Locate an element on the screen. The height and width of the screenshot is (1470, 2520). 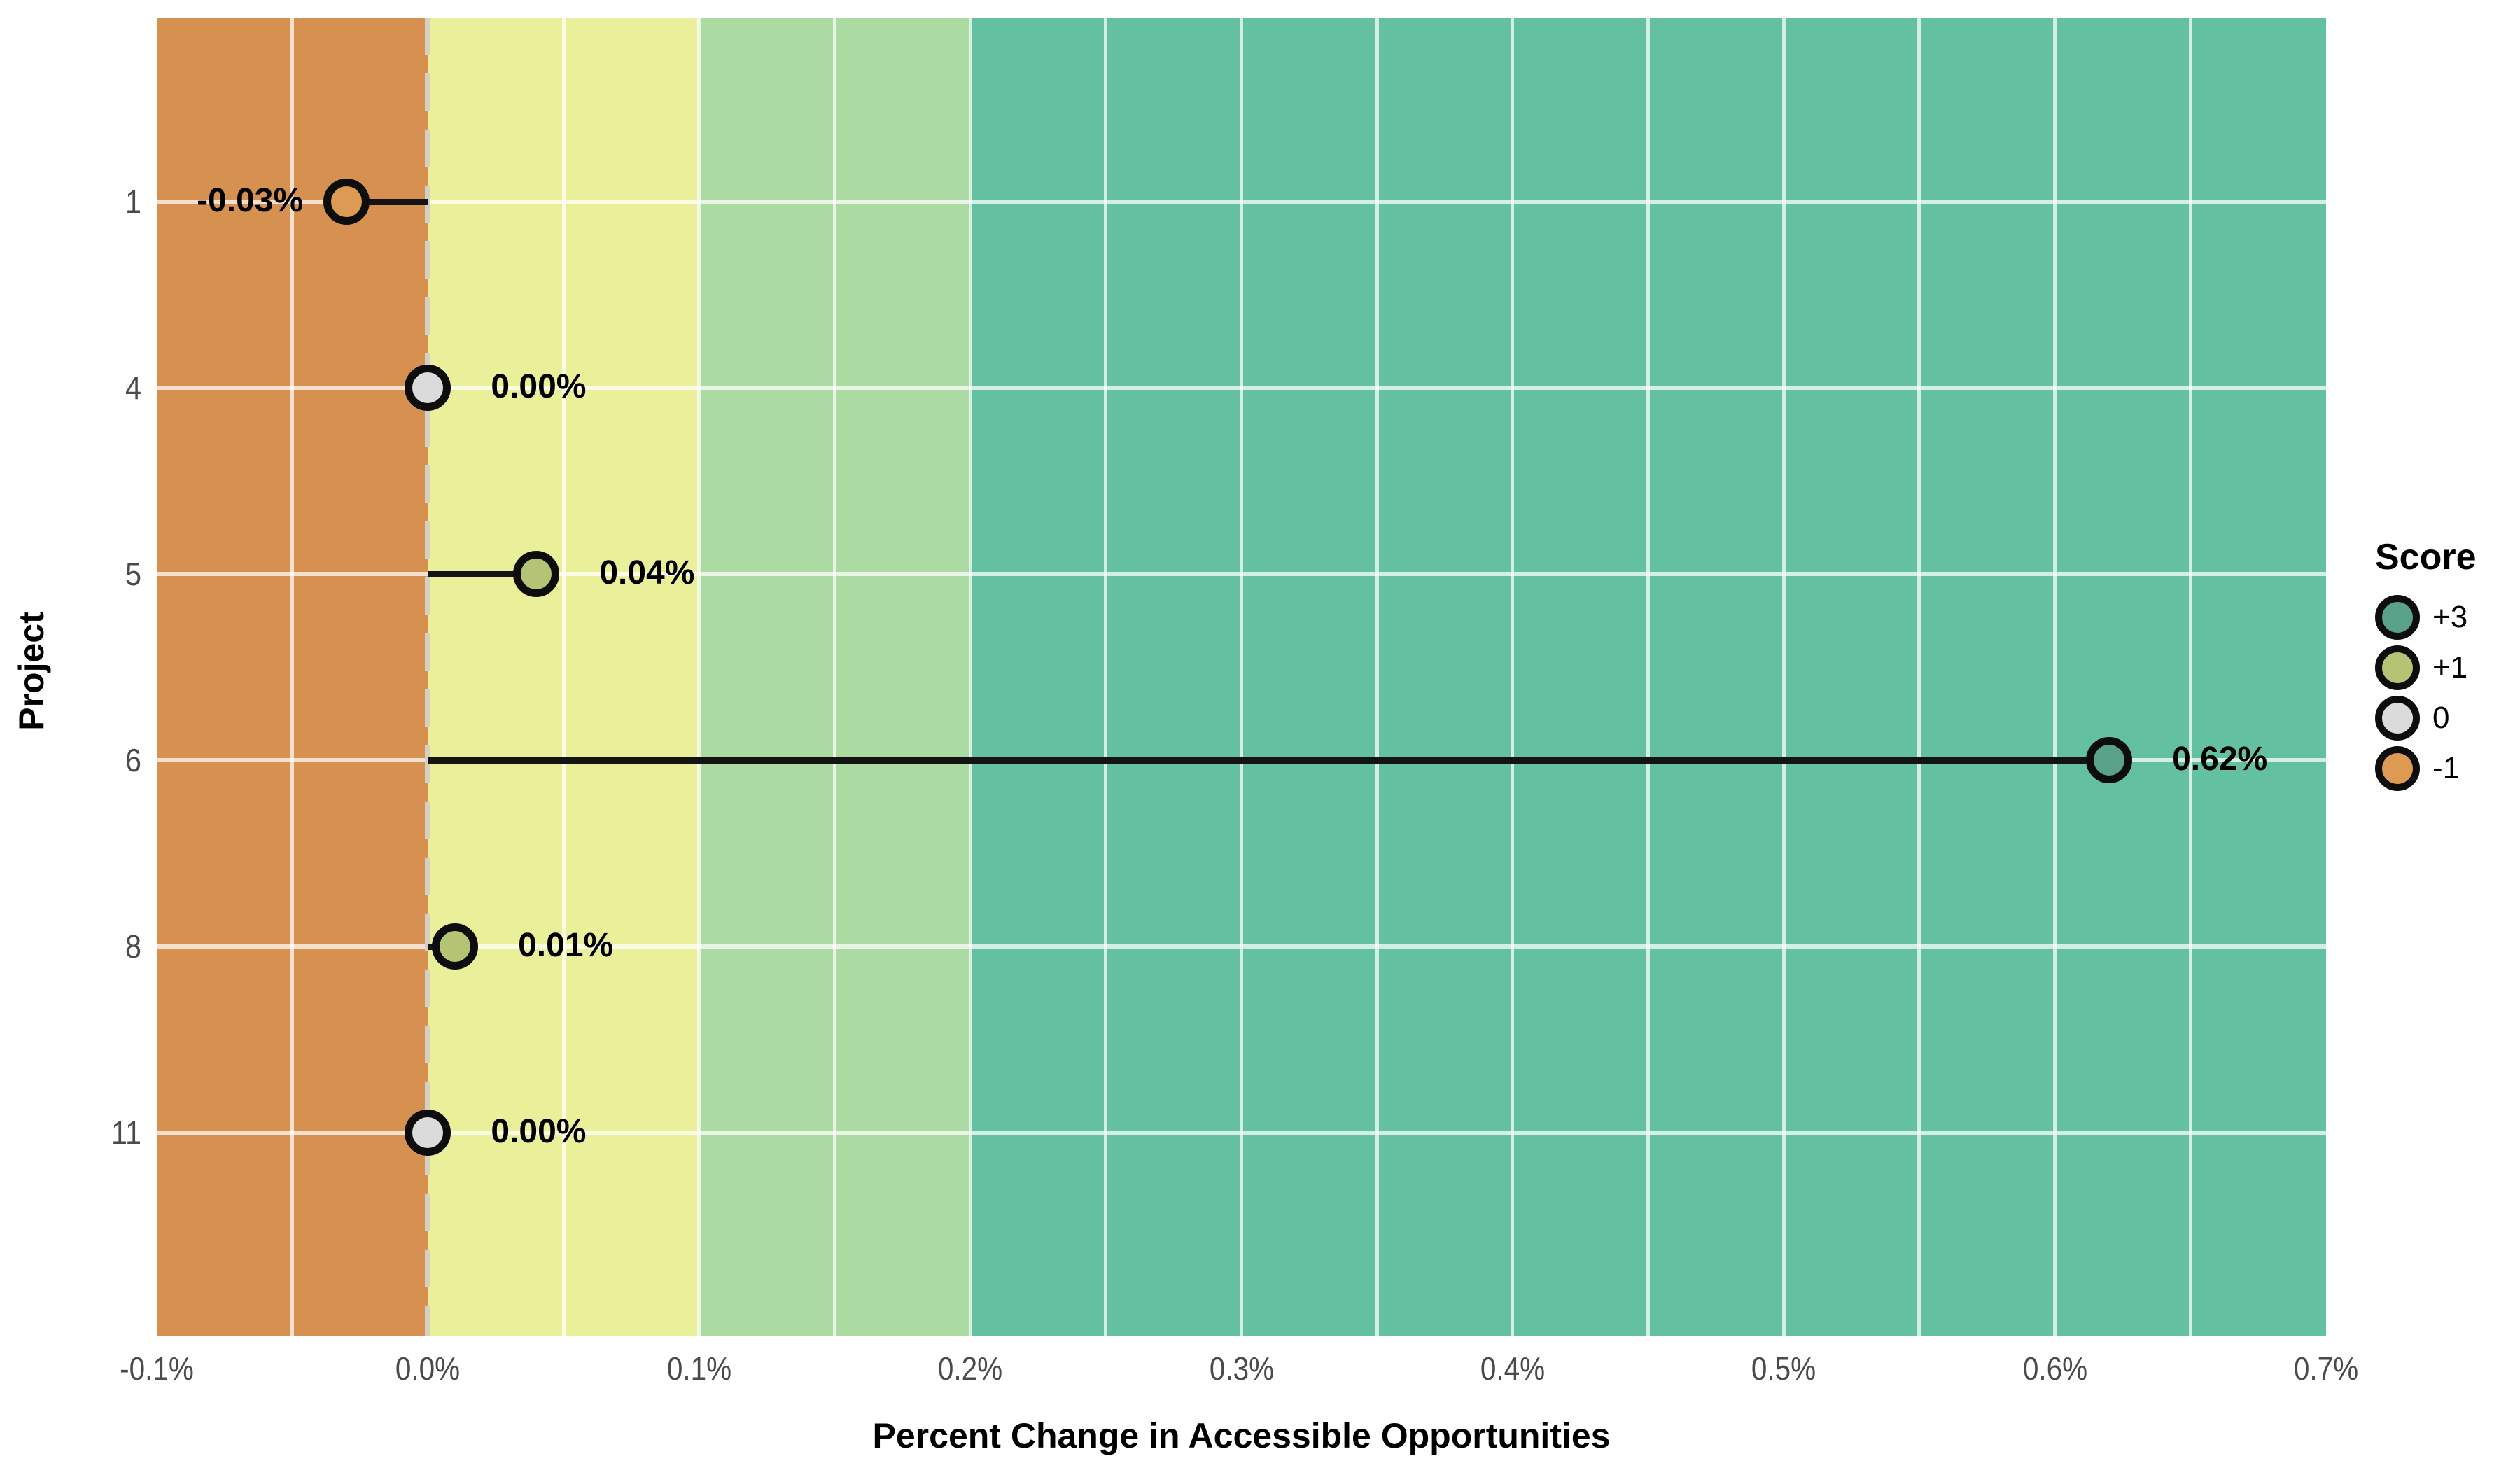
value-label-project-8: 0.01% is located at coordinates (566, 945).